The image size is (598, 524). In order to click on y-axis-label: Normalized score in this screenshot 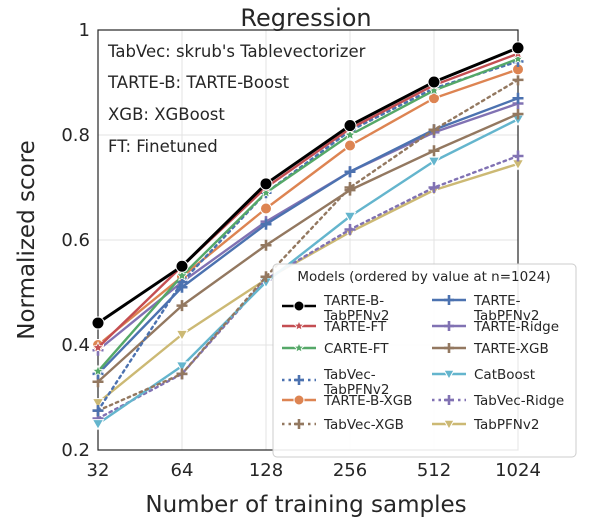, I will do `click(27, 240)`.